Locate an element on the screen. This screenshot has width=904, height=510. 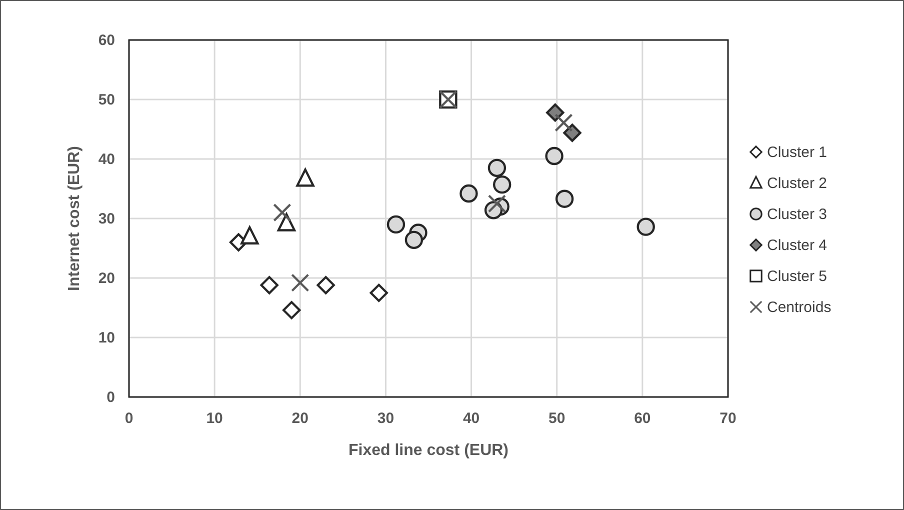
y-tick-label: 60 is located at coordinates (106, 40).